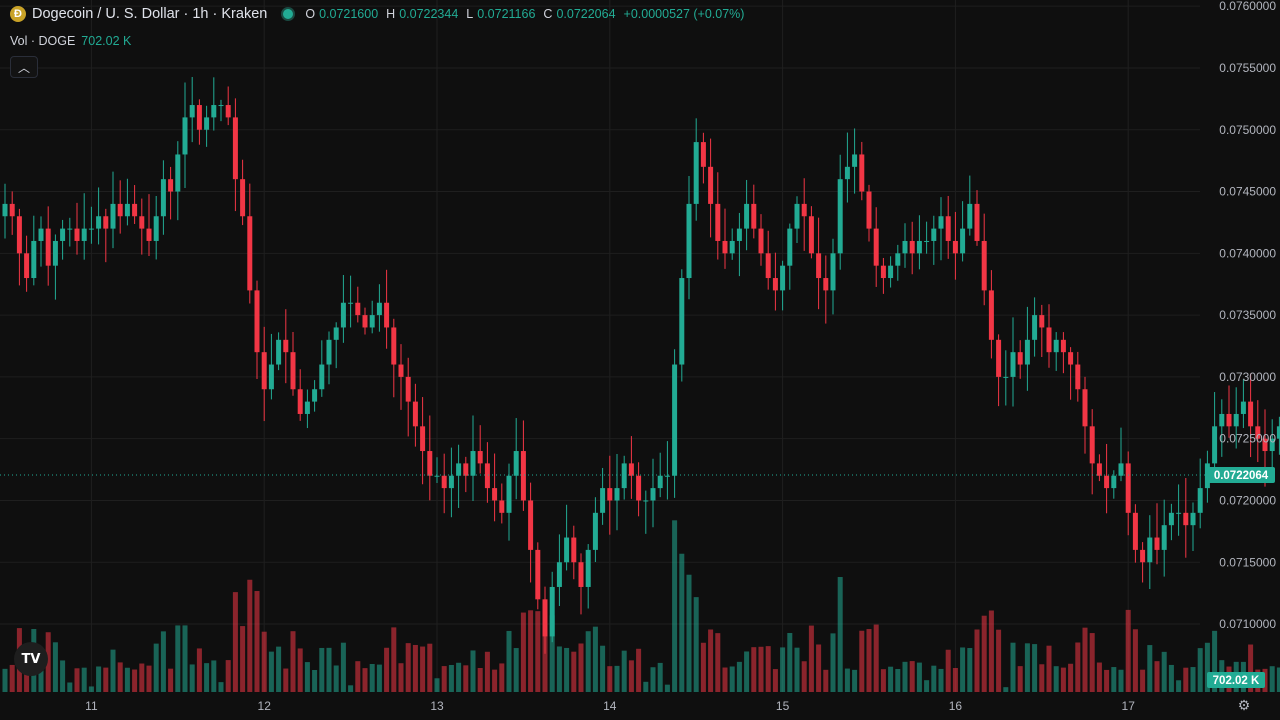  Describe the element at coordinates (437, 706) in the screenshot. I see `time-tick-label: 13` at that location.